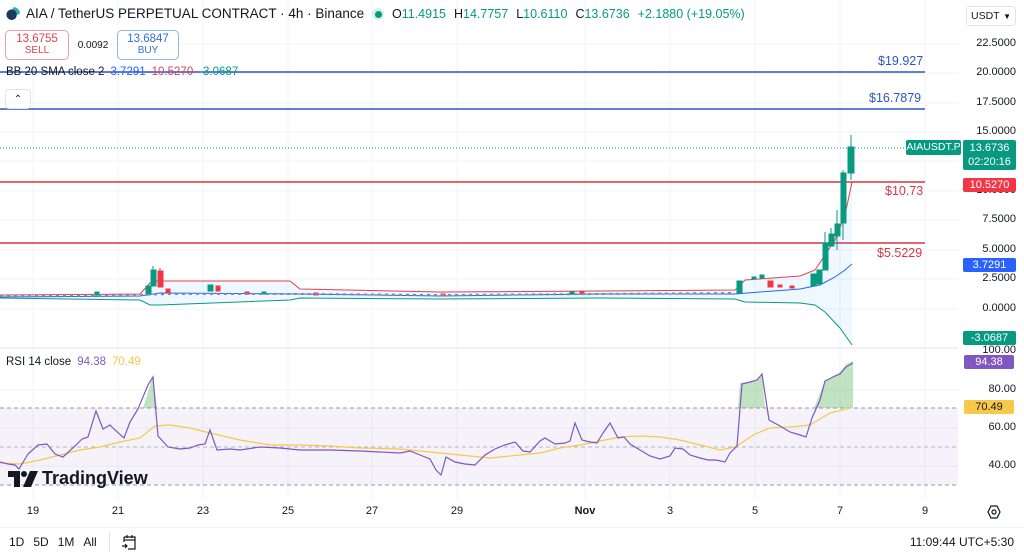  Describe the element at coordinates (989, 162) in the screenshot. I see `bar-countdown: 02:20:16` at that location.